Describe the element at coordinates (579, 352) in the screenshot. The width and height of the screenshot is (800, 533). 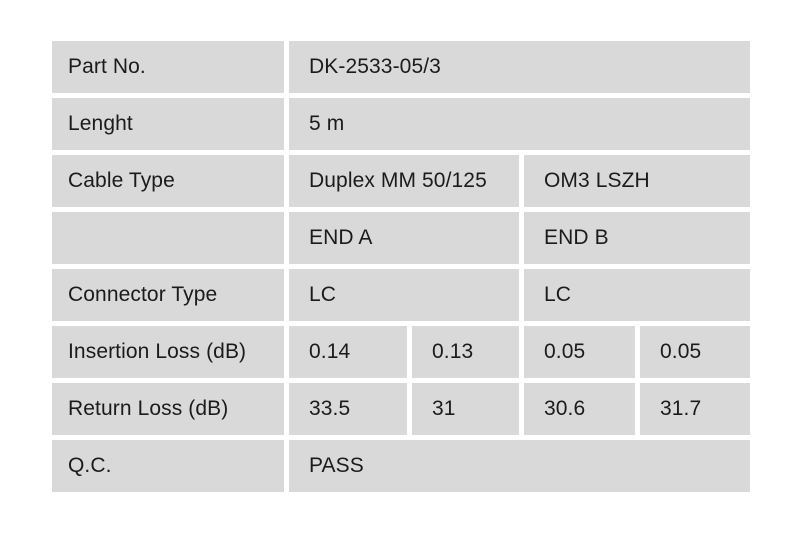
I see `insertion-loss-end-b-fiber-1: 0.05` at that location.